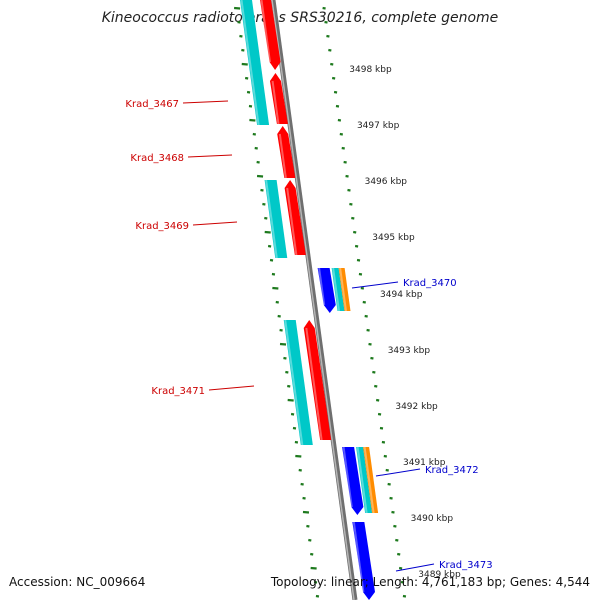 This screenshot has height=600, width=600. I want to click on reverse-gene-0-highlight, so click(322, 286).